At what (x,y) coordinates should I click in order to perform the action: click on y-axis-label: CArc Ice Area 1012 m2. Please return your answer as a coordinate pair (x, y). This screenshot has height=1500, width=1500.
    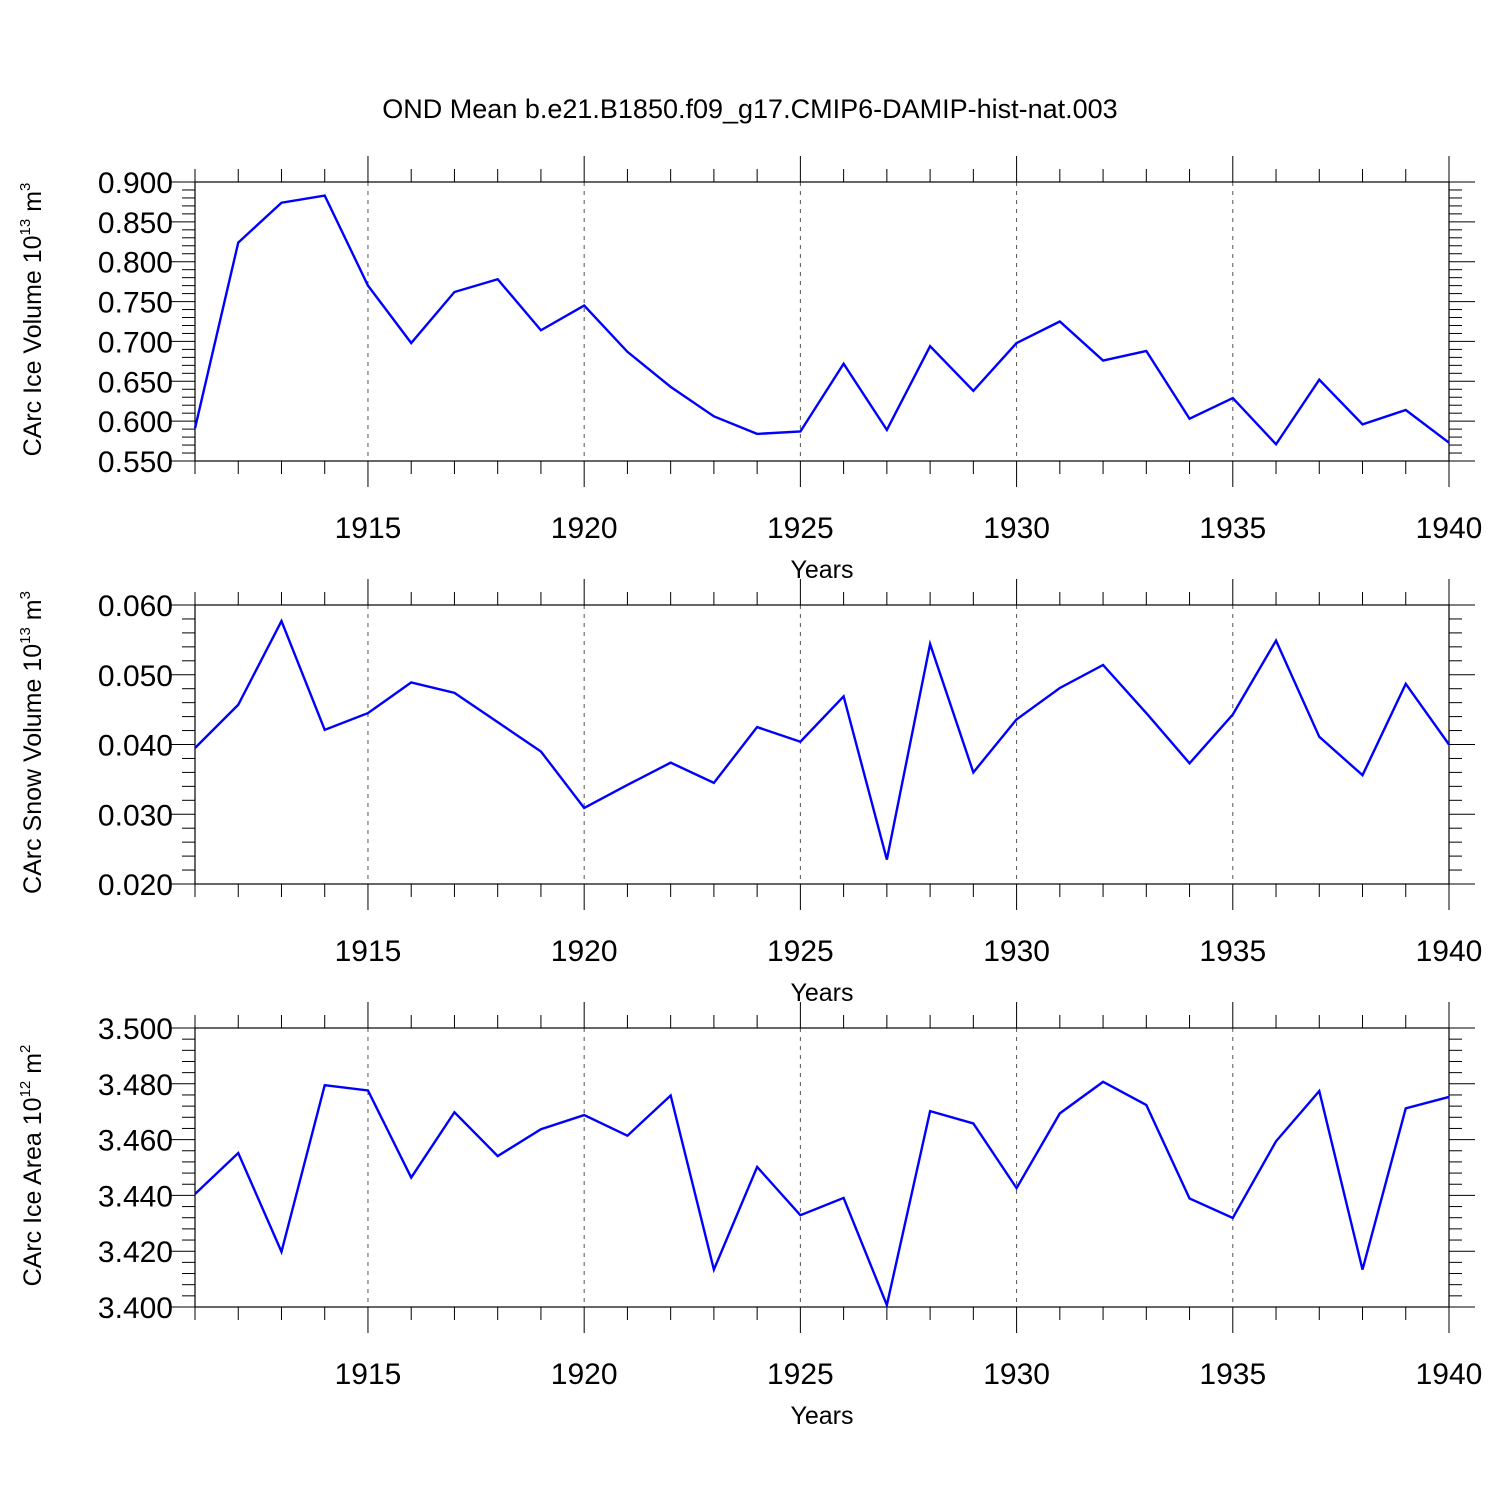
    Looking at the image, I should click on (32, 1166).